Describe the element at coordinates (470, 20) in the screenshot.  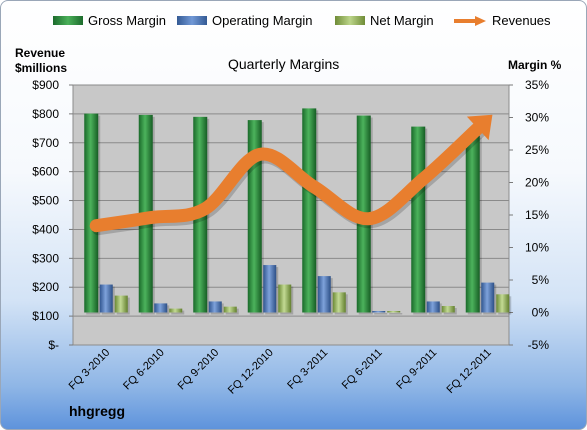
I see `legend-swatch-revenues` at that location.